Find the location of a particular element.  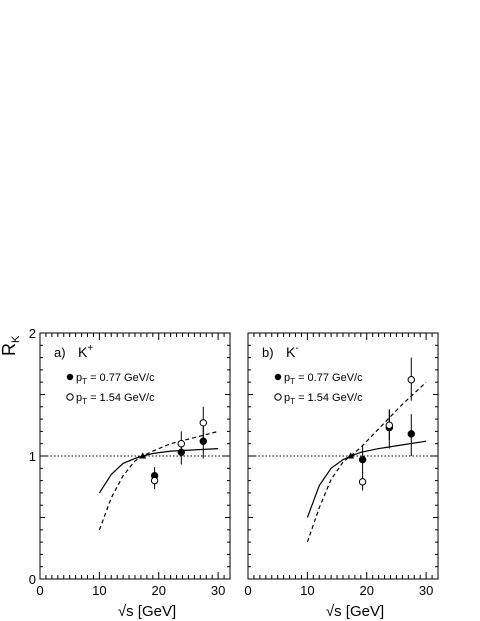

particle-charge: + is located at coordinates (90, 348).